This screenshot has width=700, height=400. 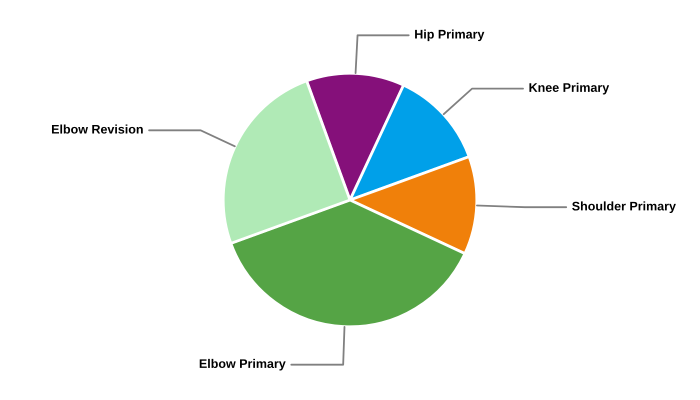 I want to click on slice-label: Elbow Primary, so click(x=243, y=364).